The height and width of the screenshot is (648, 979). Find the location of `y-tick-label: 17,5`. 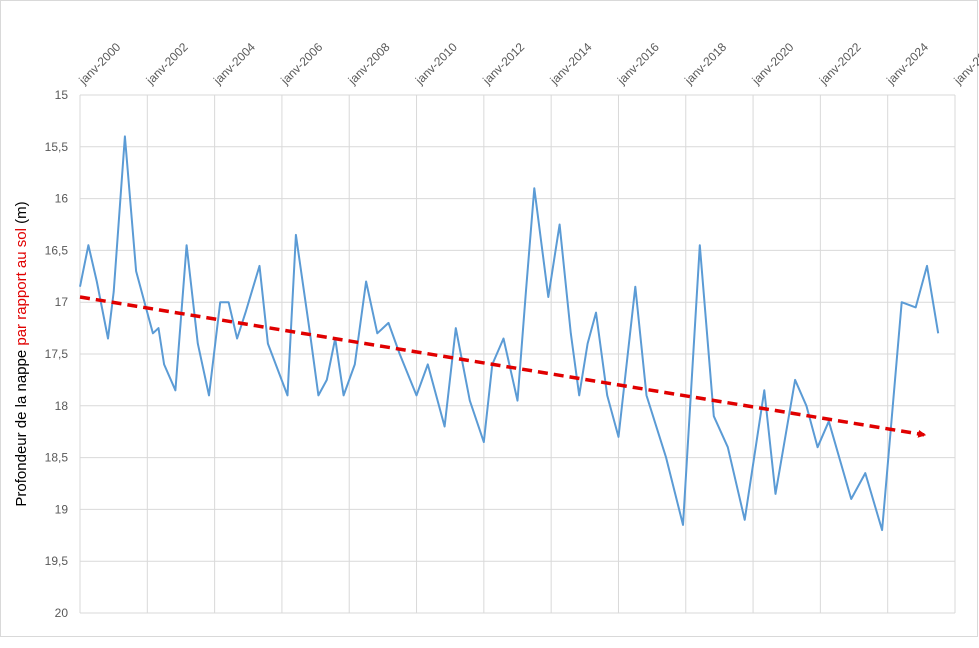

y-tick-label: 17,5 is located at coordinates (57, 354).